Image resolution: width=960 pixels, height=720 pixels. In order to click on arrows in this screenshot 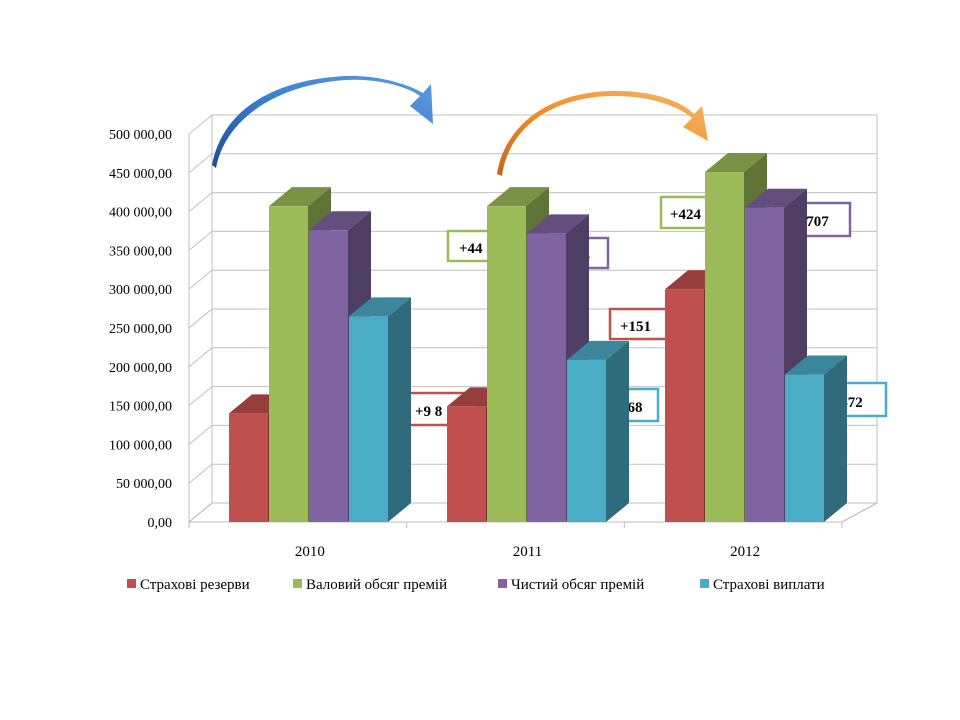, I will do `click(460, 125)`.